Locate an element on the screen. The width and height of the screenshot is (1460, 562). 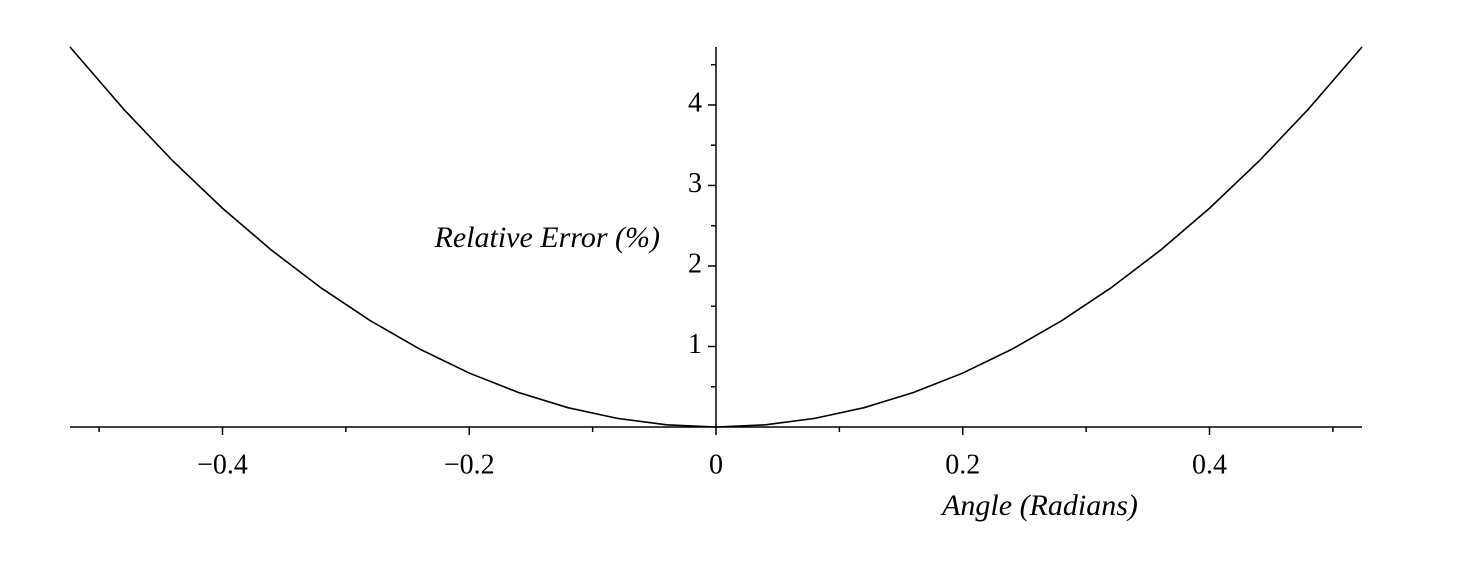
y-tick-label: 3 is located at coordinates (695, 183).